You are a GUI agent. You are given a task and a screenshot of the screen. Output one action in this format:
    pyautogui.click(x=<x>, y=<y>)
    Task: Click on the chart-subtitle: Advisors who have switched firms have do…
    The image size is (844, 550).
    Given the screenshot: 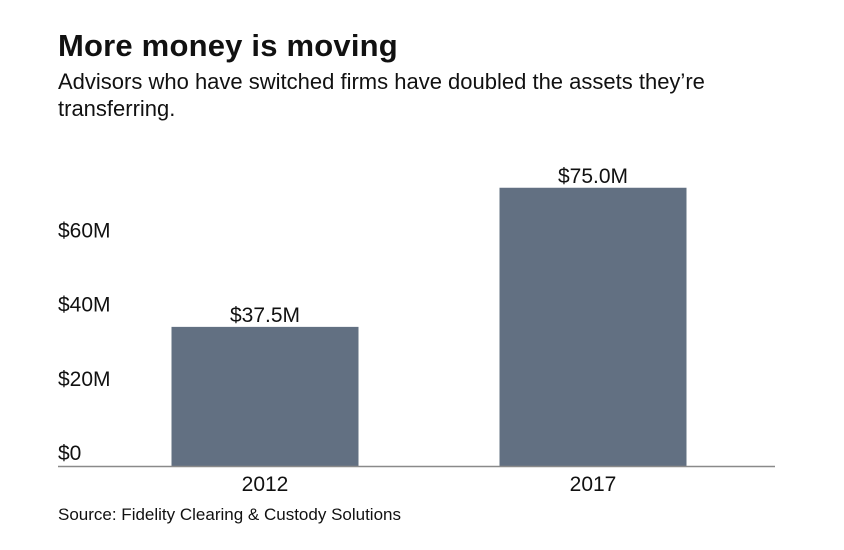 What is the action you would take?
    pyautogui.click(x=381, y=95)
    